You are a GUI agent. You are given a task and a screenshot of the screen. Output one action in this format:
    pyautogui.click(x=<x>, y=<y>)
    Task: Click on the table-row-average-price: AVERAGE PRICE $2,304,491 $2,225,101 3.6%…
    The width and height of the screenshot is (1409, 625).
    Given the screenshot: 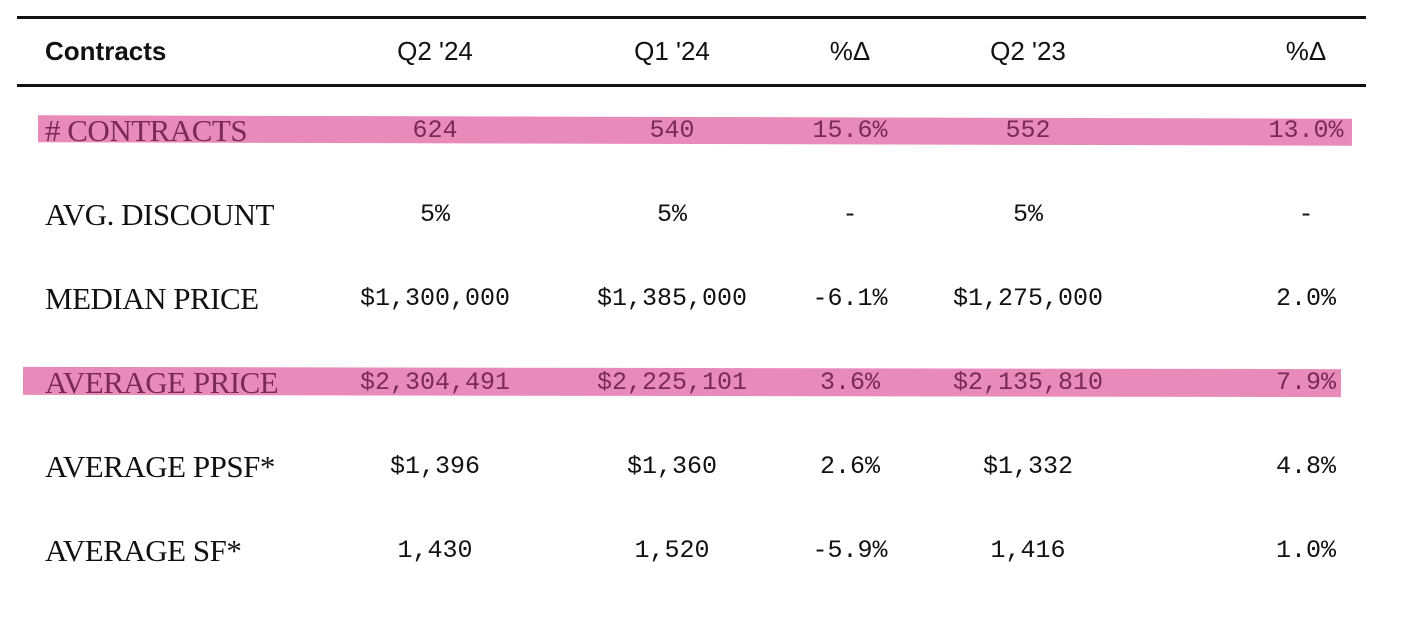 What is the action you would take?
    pyautogui.click(x=691, y=383)
    